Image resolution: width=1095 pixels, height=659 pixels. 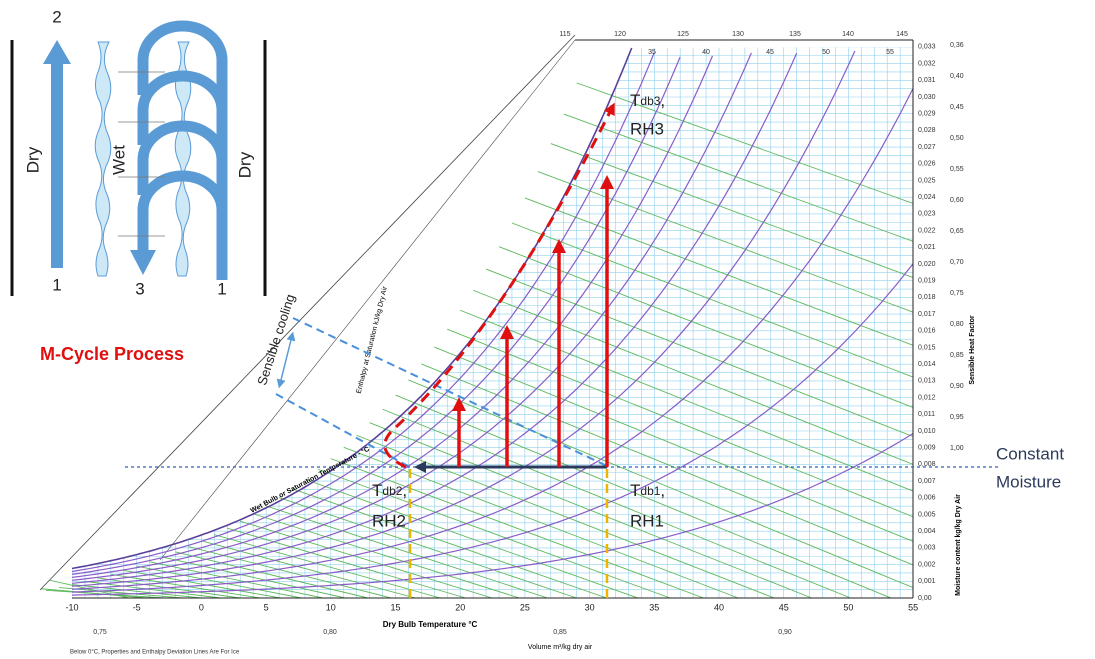 What do you see at coordinates (927, 364) in the screenshot?
I see `moisture-tick-label: 0,014` at bounding box center [927, 364].